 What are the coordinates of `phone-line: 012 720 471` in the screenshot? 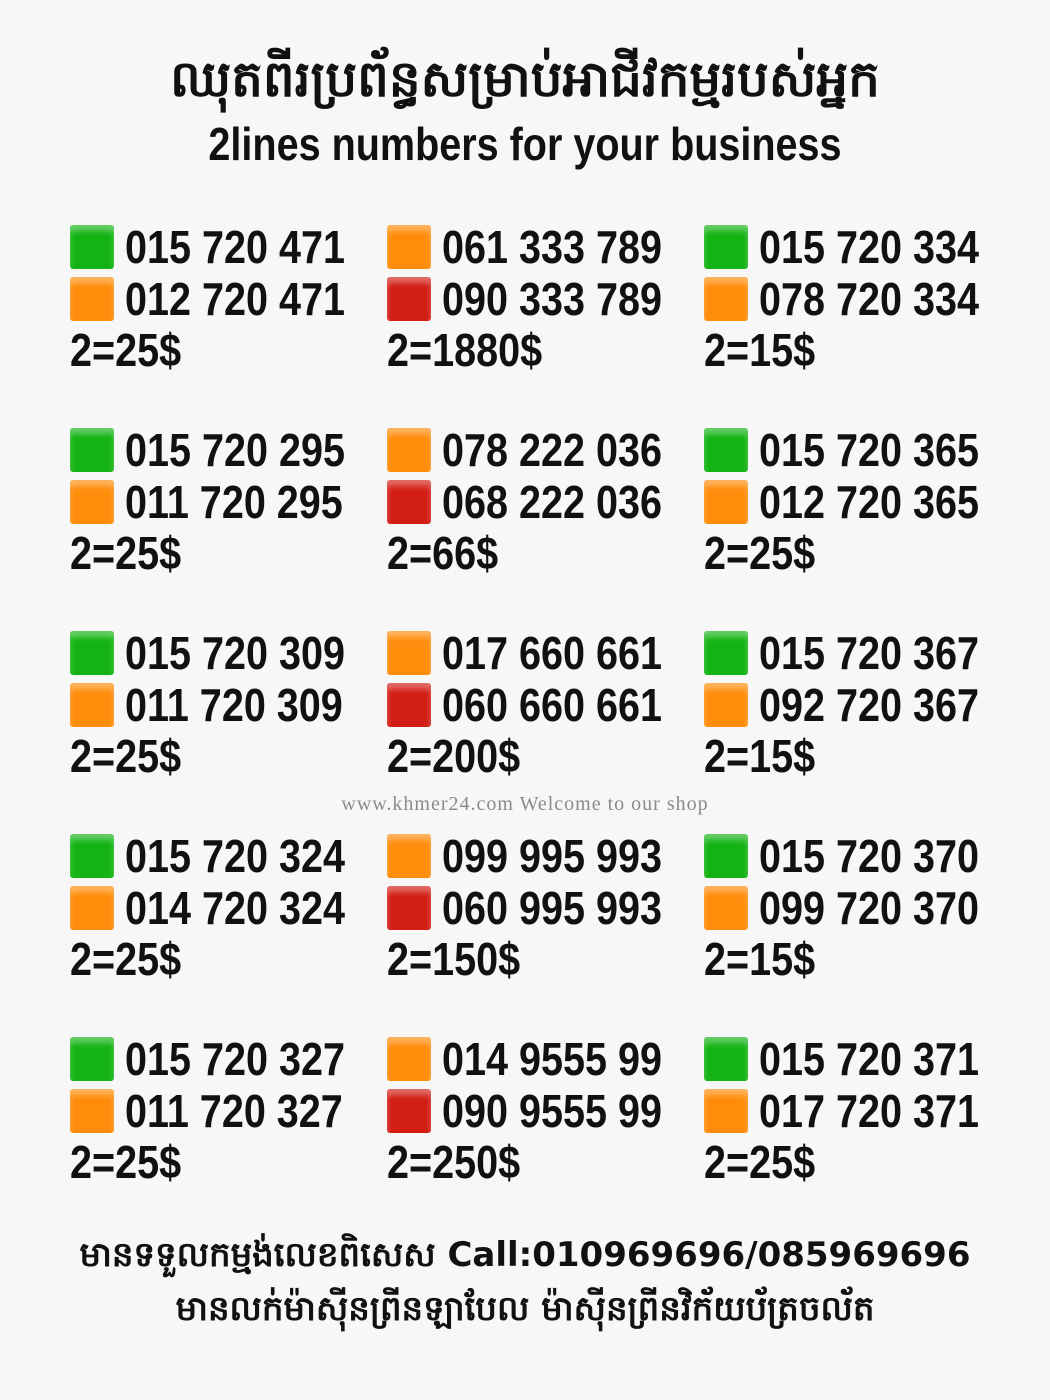 It's located at (225, 299).